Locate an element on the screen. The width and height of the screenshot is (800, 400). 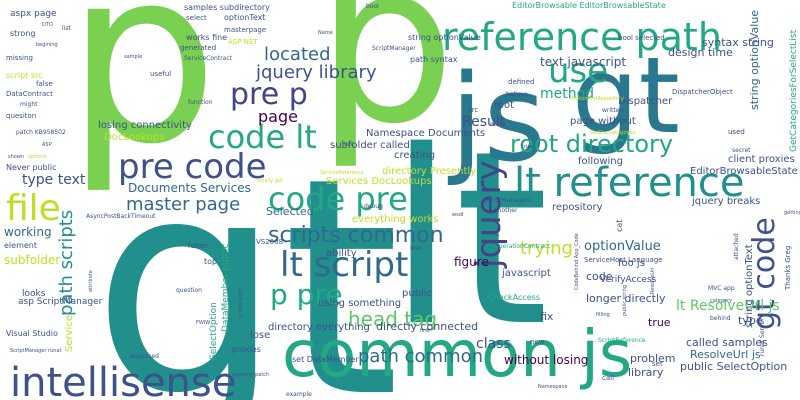
word-finally-got: finally got is located at coordinates (270, 181).